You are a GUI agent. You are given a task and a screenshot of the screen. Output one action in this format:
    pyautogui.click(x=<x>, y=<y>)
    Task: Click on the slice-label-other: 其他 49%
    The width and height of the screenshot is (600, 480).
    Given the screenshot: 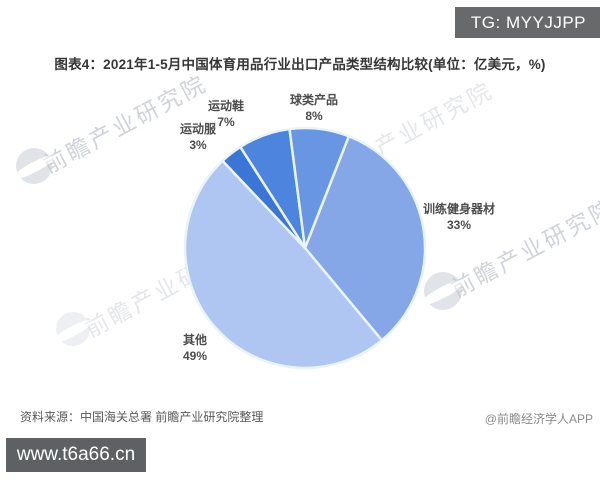 What is the action you would take?
    pyautogui.click(x=195, y=348)
    